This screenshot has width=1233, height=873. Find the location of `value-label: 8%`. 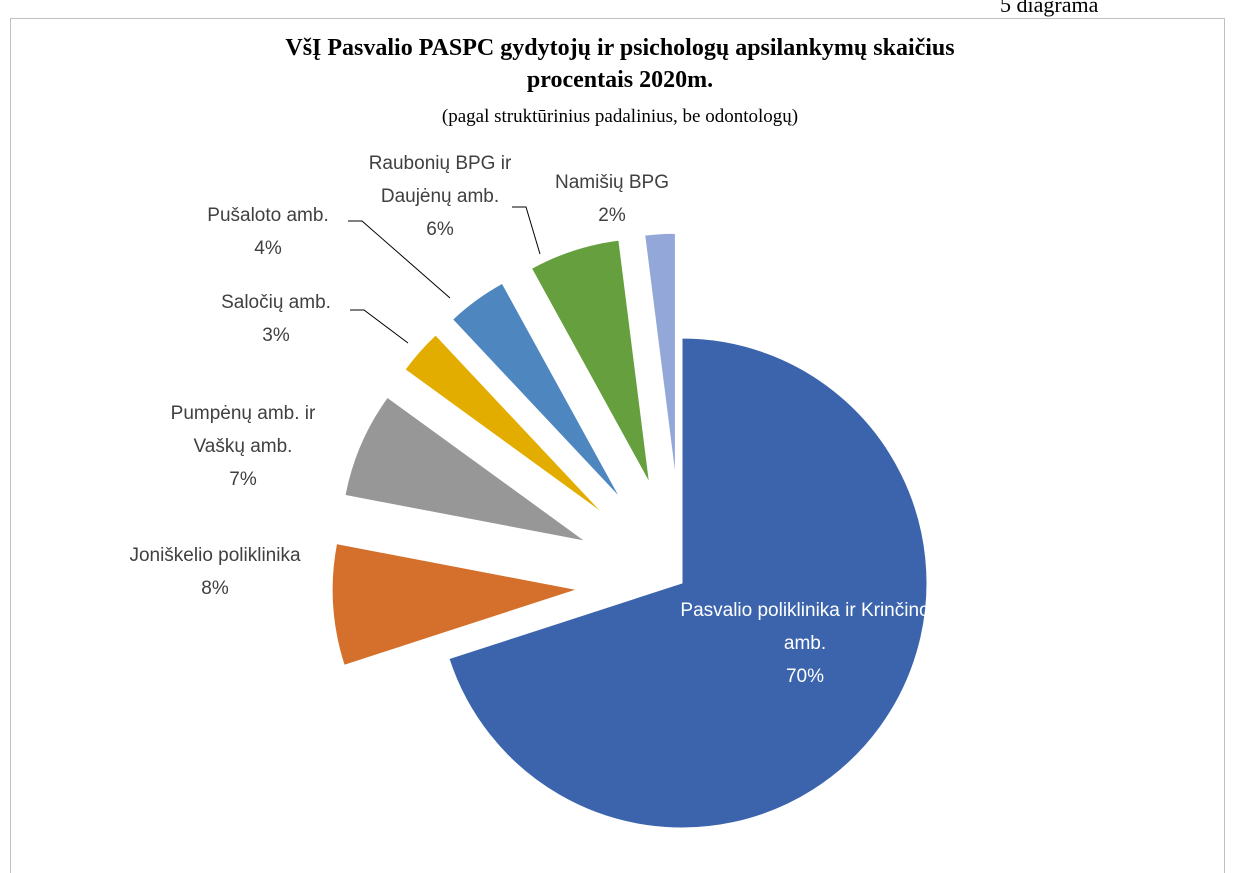

value-label: 8% is located at coordinates (215, 588).